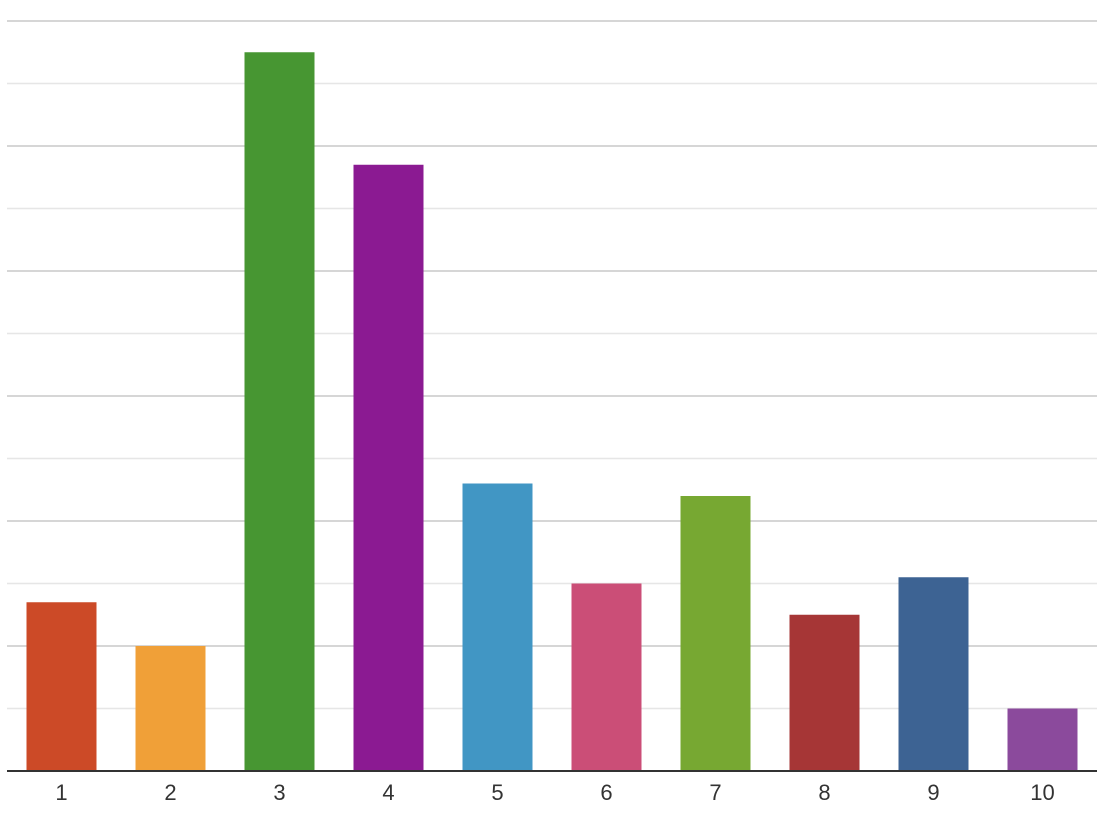 This screenshot has height=814, width=1102. What do you see at coordinates (170, 792) in the screenshot?
I see `x-tick-label: 2` at bounding box center [170, 792].